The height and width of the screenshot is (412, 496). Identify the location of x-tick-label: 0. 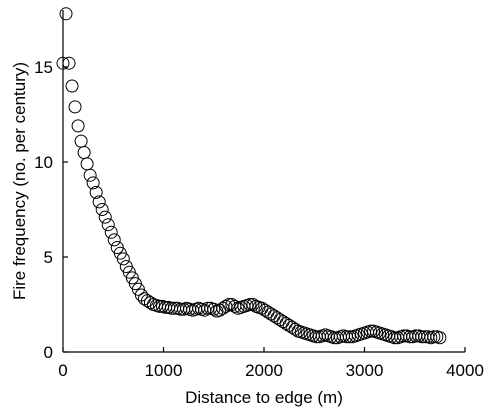
(62, 370).